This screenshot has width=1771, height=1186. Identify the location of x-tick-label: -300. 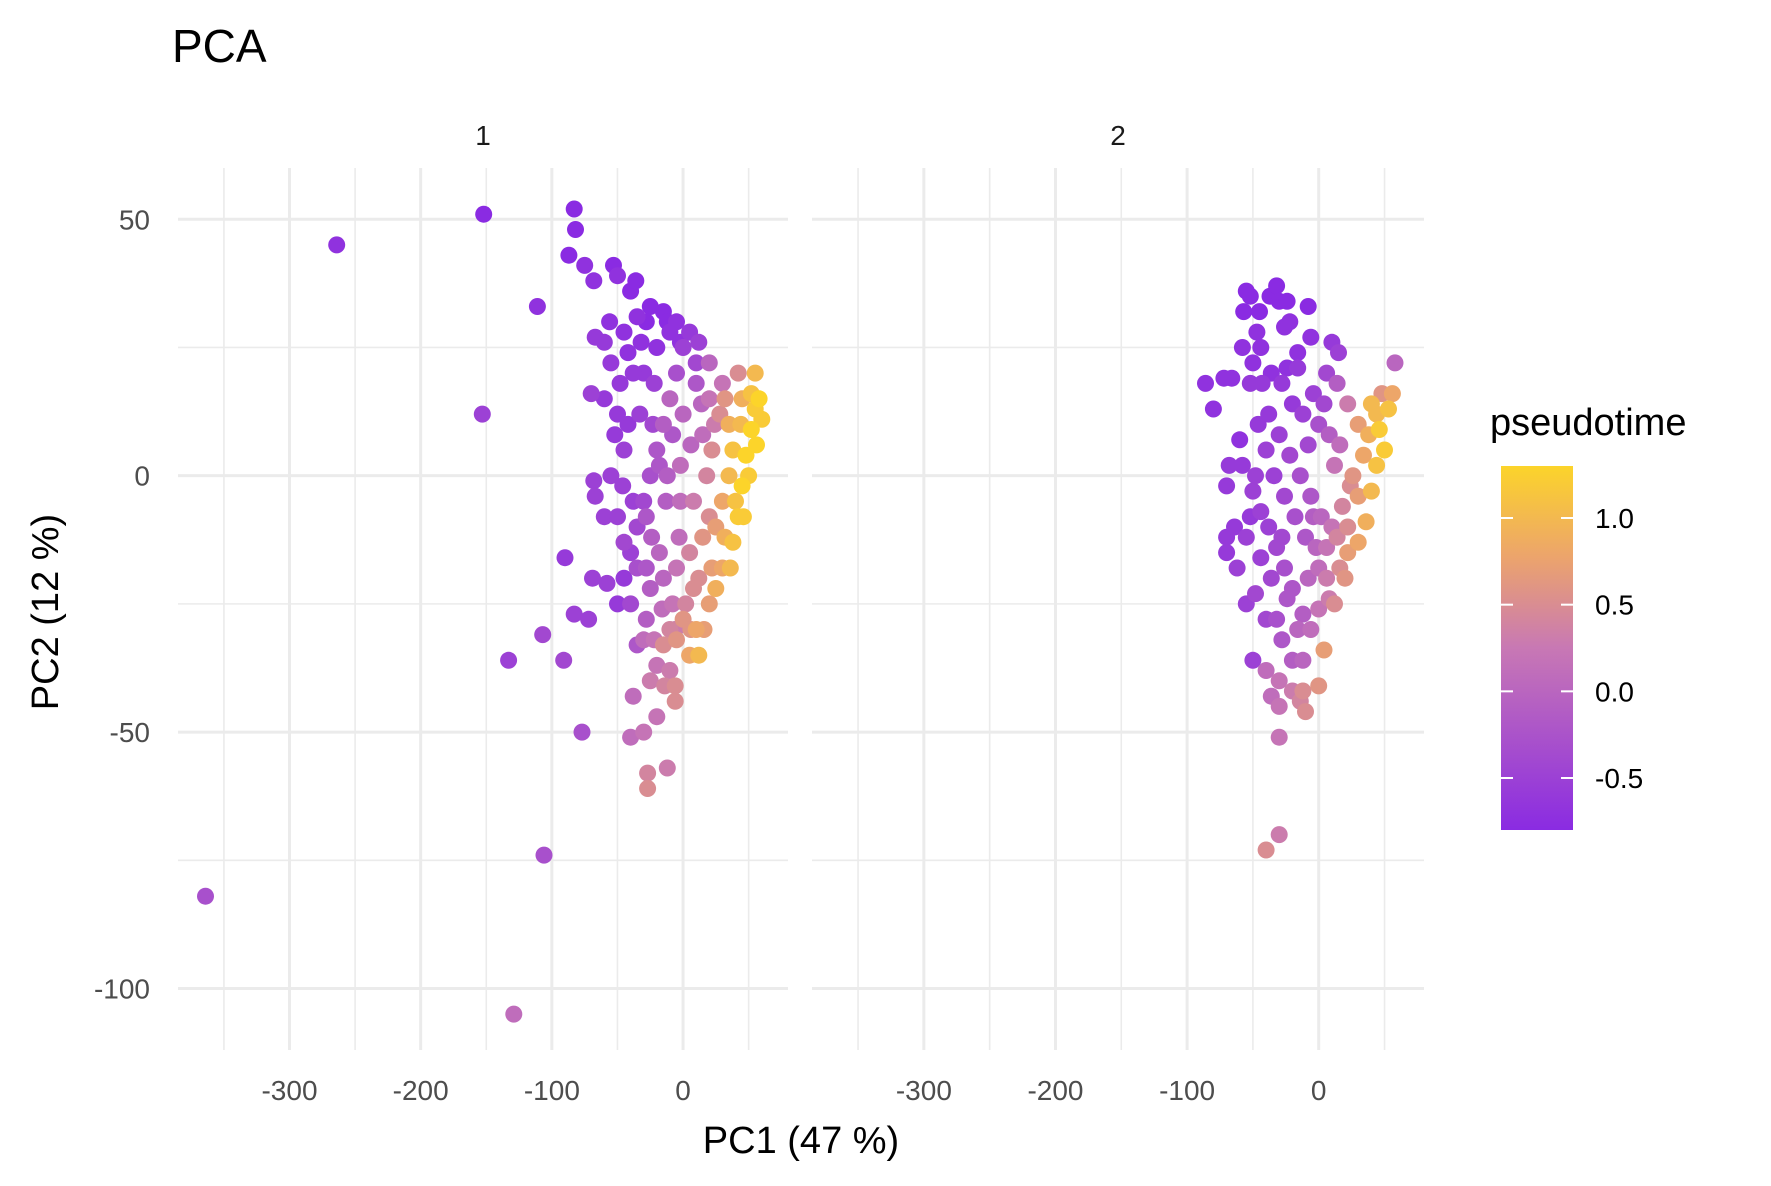
(924, 1090).